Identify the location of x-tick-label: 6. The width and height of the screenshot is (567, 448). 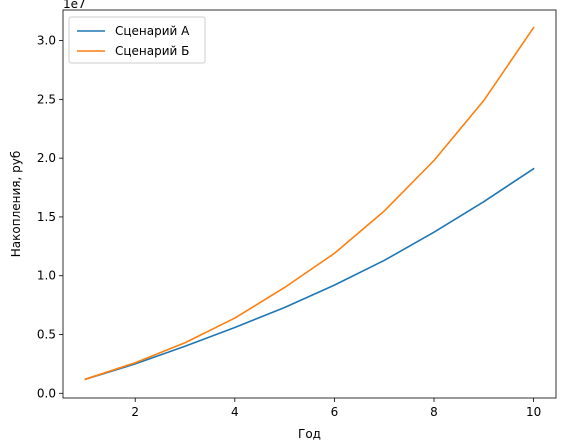
(335, 412).